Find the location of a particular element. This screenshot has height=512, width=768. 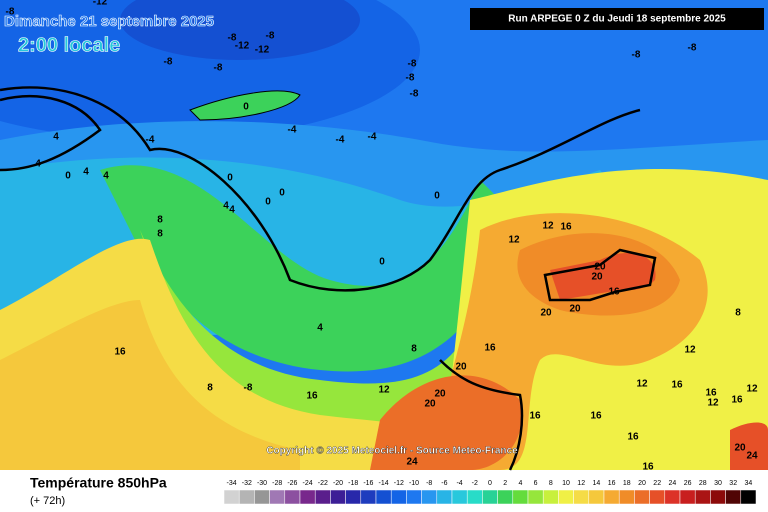

scale-label: 4 is located at coordinates (520, 483).